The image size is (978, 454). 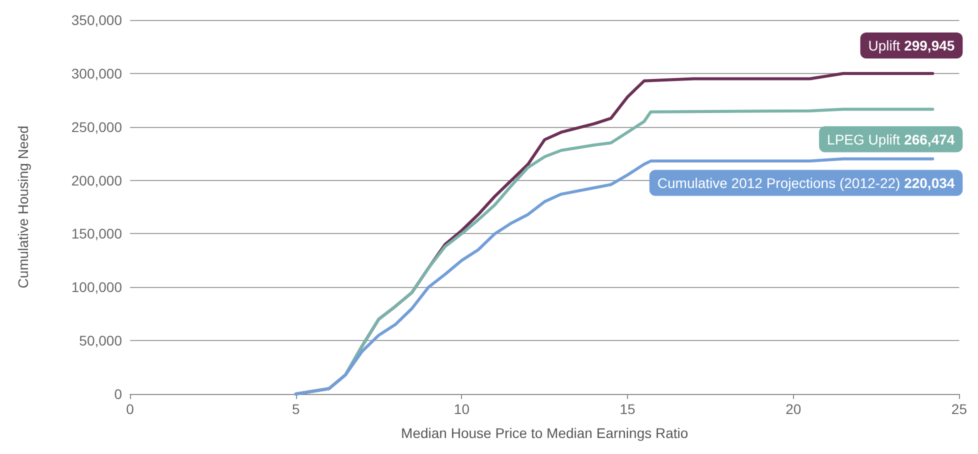 I want to click on y-tick-label: 350,000, so click(x=96, y=20).